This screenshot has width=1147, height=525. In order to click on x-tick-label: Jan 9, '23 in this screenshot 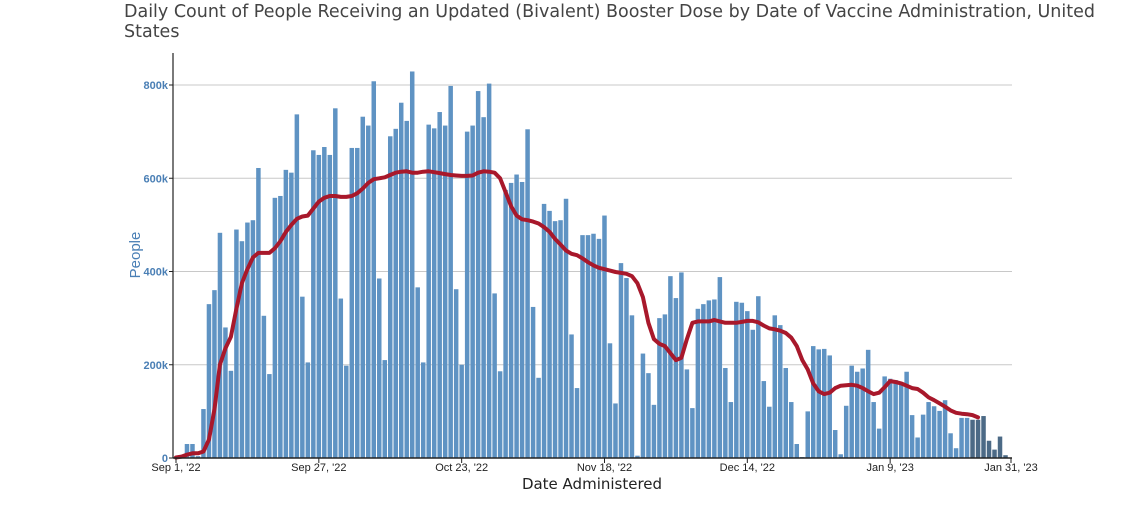, I will do `click(889, 468)`.